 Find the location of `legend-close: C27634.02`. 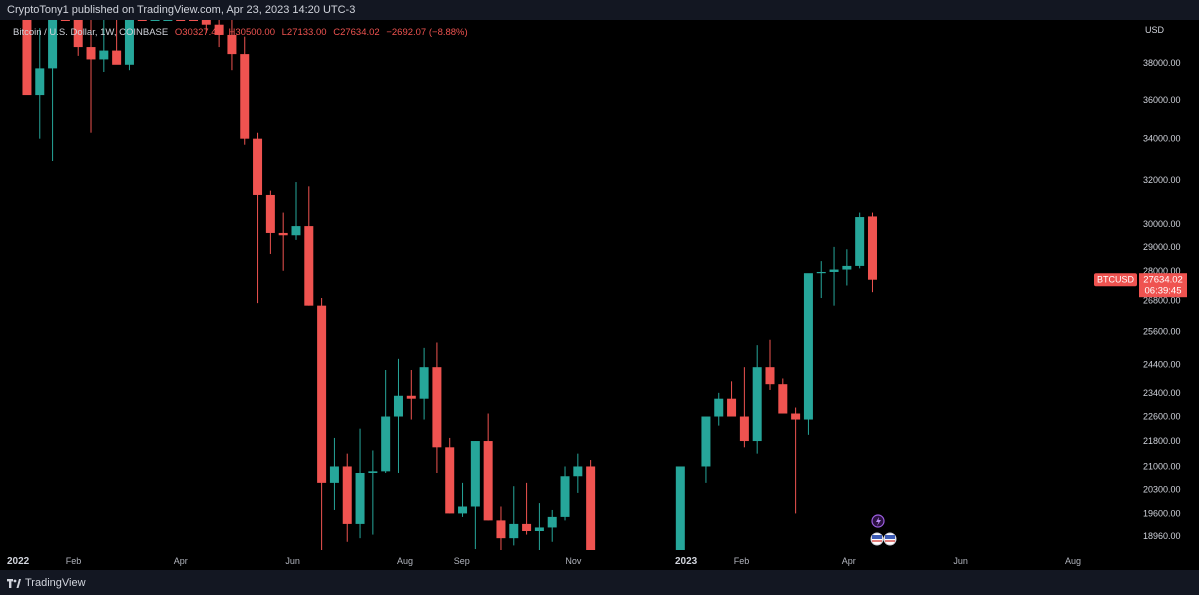

legend-close: C27634.02 is located at coordinates (356, 32).